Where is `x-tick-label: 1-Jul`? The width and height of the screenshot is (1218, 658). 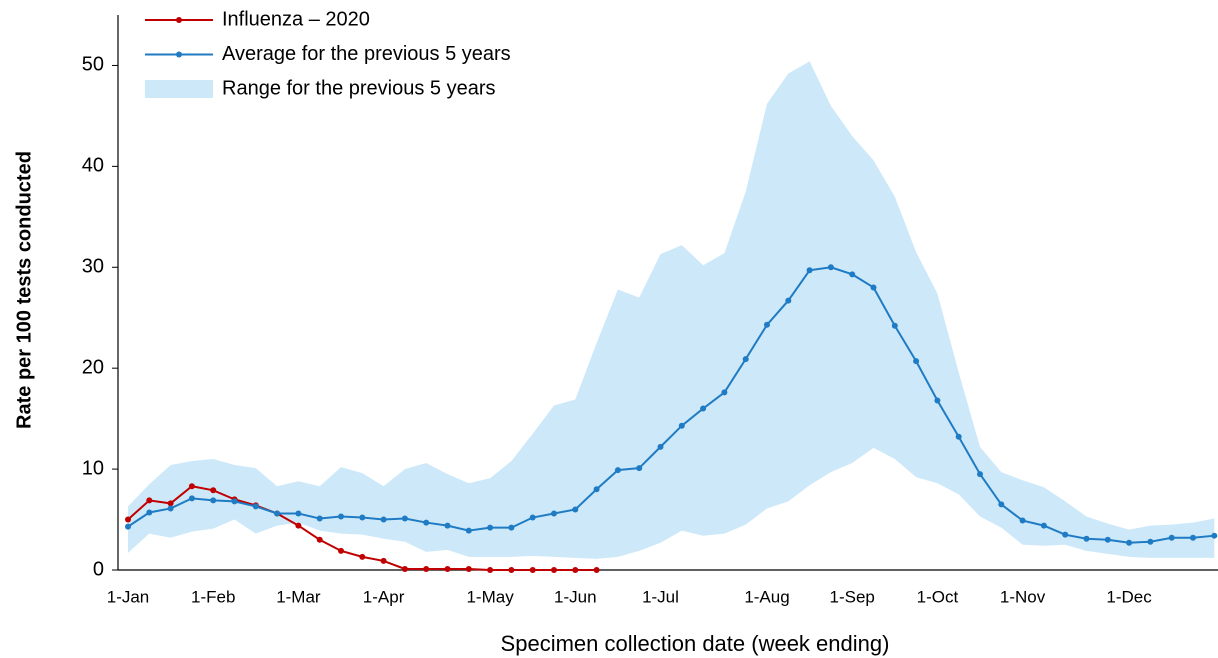 x-tick-label: 1-Jul is located at coordinates (660, 596).